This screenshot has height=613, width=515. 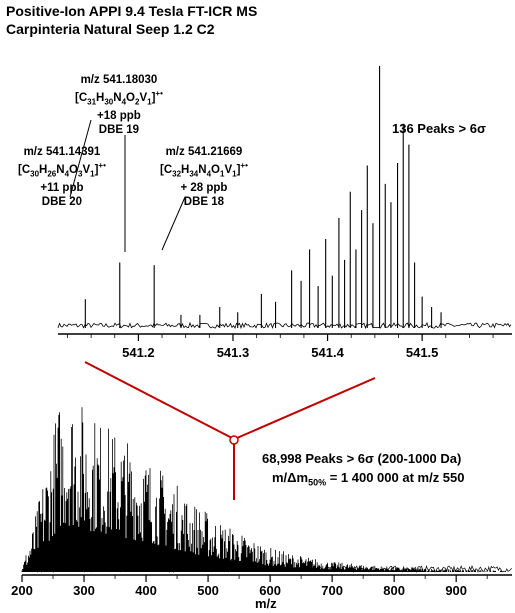 I want to click on resolution-suffix: = 1 400 000 at m/z 550, so click(x=395, y=477).